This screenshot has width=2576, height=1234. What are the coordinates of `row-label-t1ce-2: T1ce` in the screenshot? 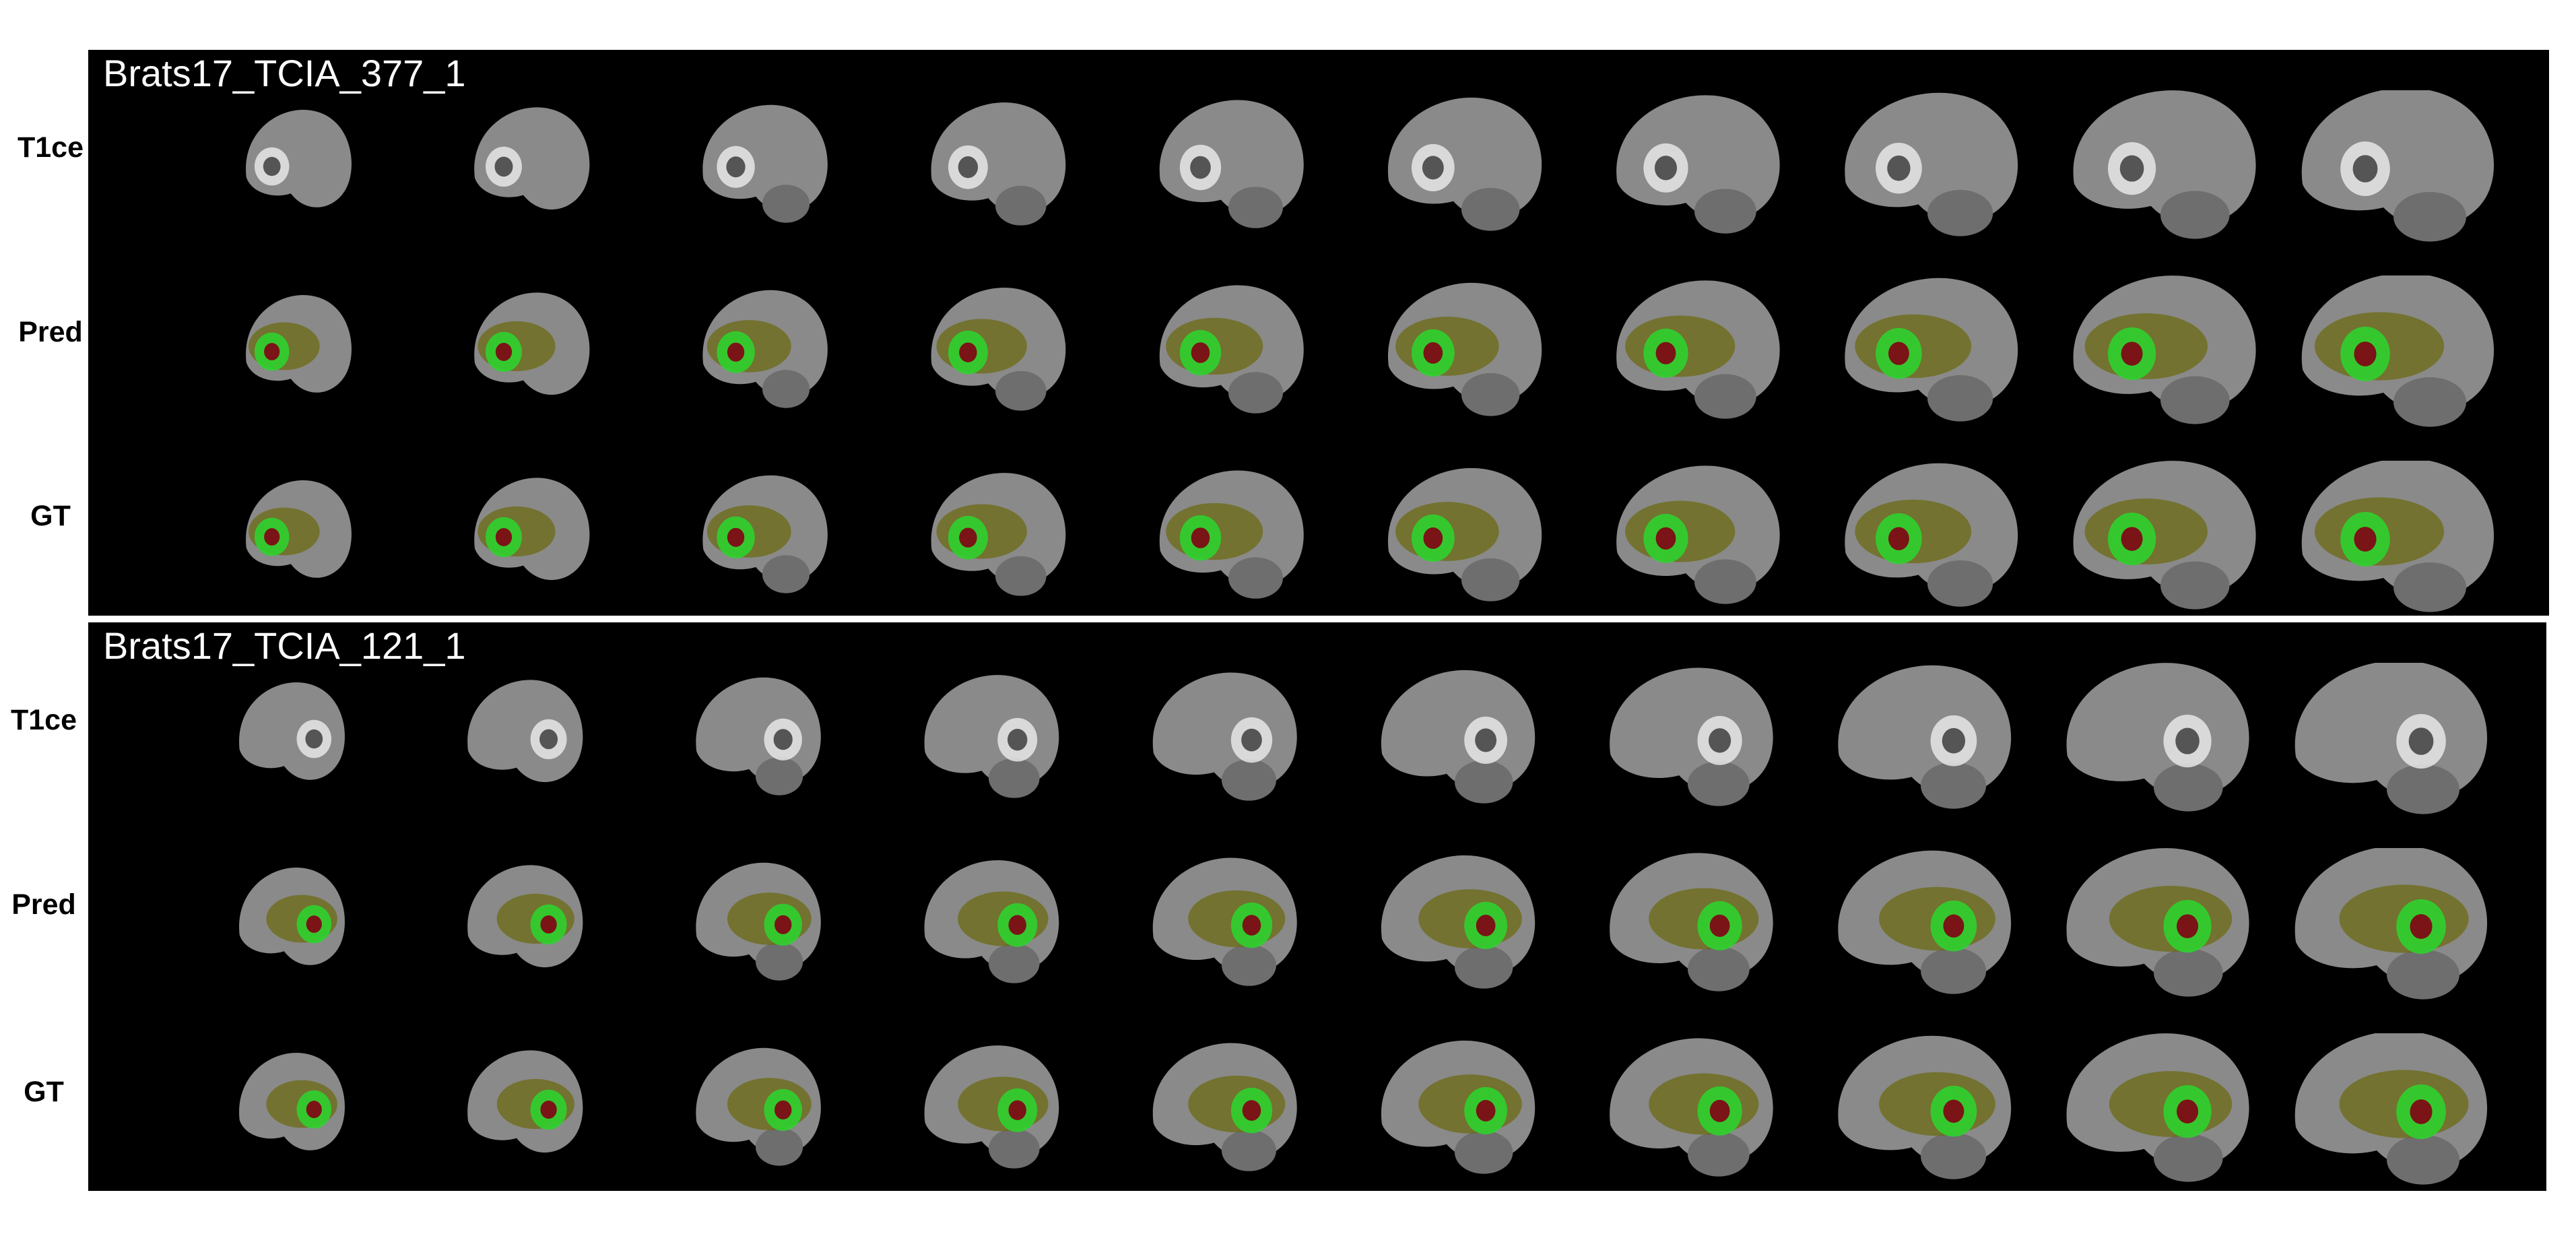 It's located at (43, 720).